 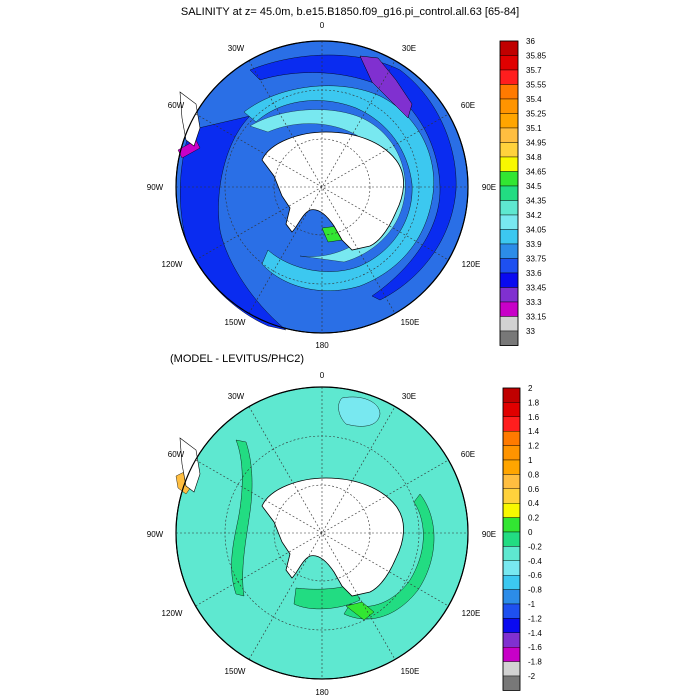 What do you see at coordinates (536, 201) in the screenshot?
I see `colorbar-tick-label: 34.35` at bounding box center [536, 201].